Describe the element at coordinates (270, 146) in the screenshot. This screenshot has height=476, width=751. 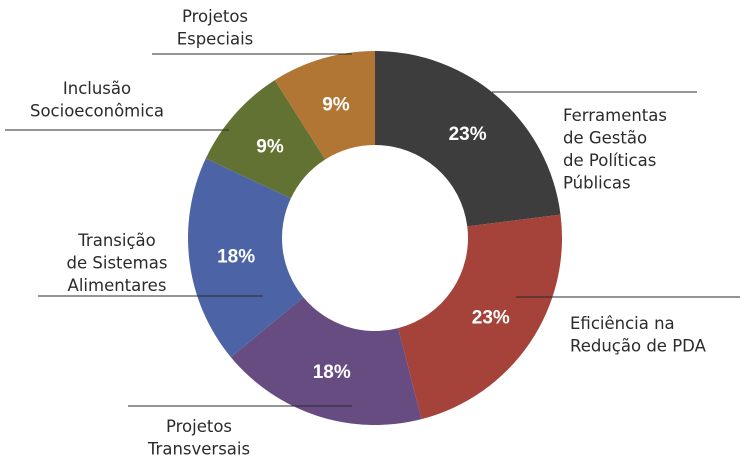
I see `value-label-inclusao-socioeconomica: 9%` at that location.